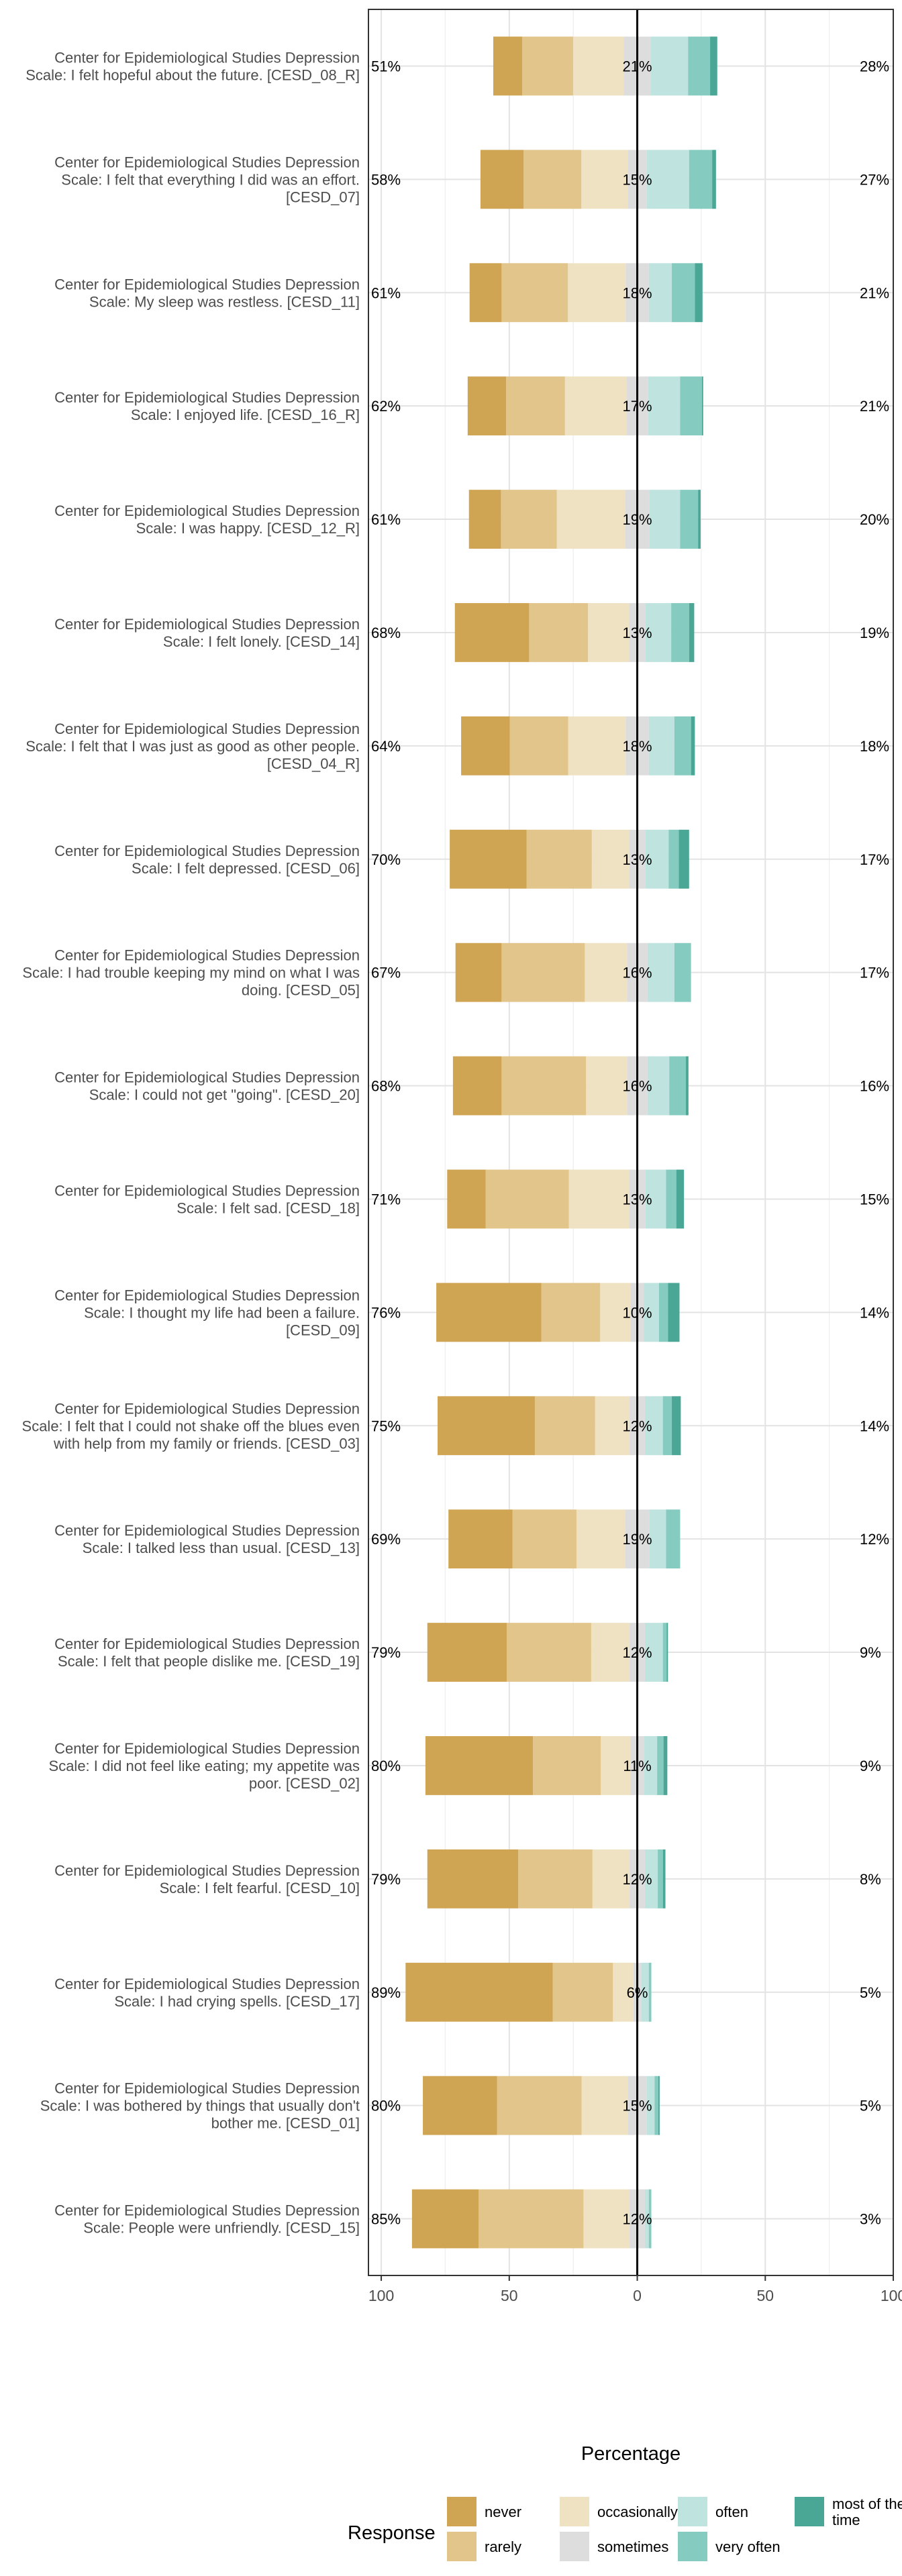 This screenshot has width=902, height=2576. What do you see at coordinates (874, 66) in the screenshot?
I see `high-percent-label: 28%` at bounding box center [874, 66].